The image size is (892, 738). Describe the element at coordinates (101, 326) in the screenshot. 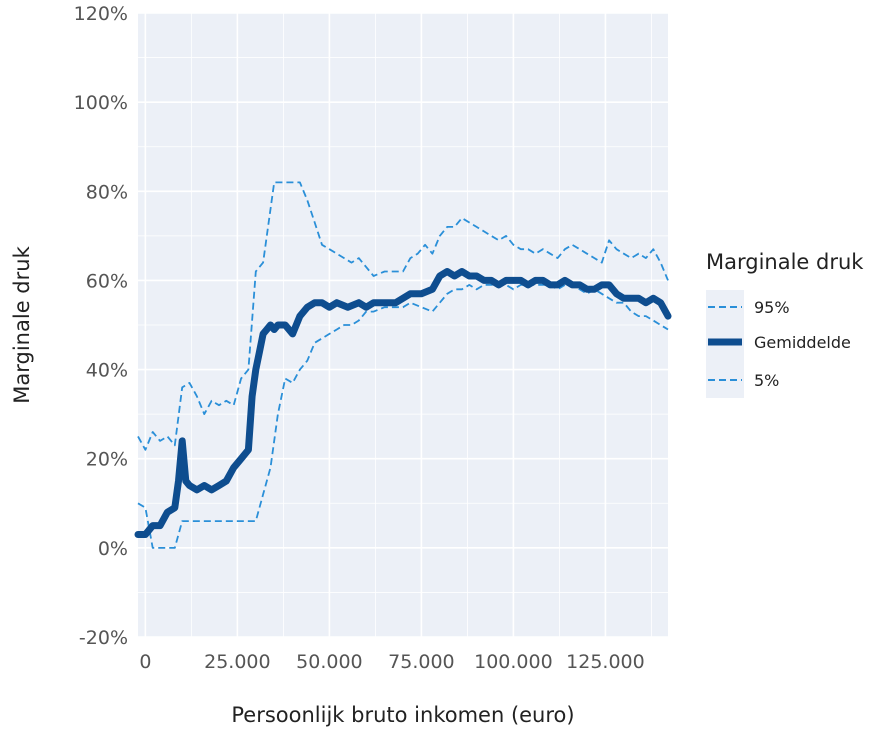

I see `y-axis-ticks: -20% 0% 20% 40% 60% 80% 100% 120%` at that location.